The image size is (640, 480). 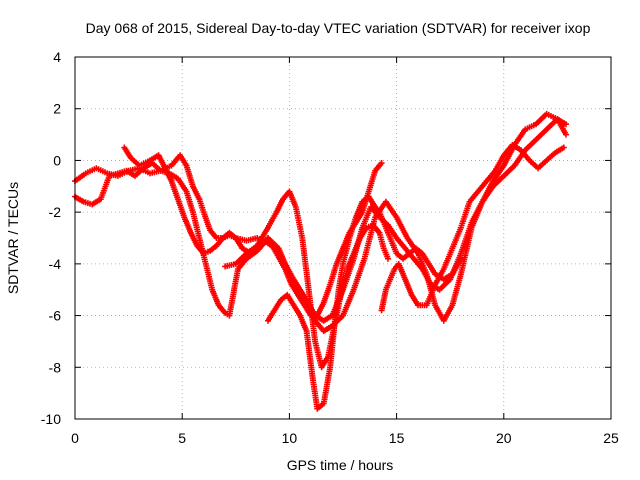 What do you see at coordinates (57, 160) in the screenshot?
I see `y-tick-label: 0` at bounding box center [57, 160].